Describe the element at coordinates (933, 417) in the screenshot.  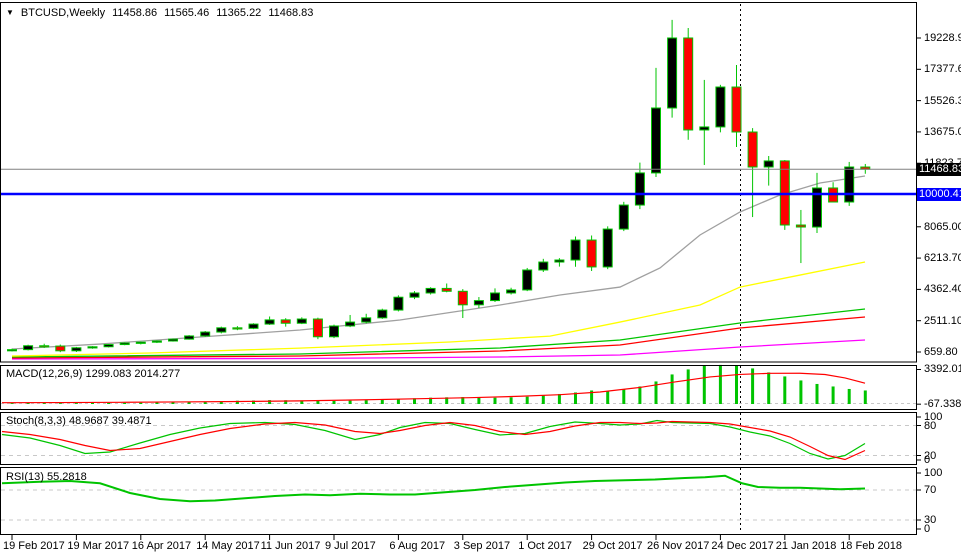
I see `stoch-axis-label: 100` at that location.